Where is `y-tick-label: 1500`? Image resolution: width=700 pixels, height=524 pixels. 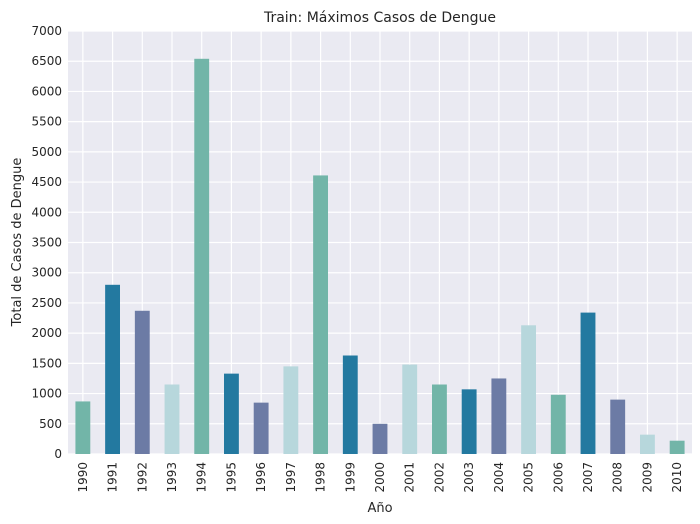
y-tick-label: 1500 is located at coordinates (46, 363).